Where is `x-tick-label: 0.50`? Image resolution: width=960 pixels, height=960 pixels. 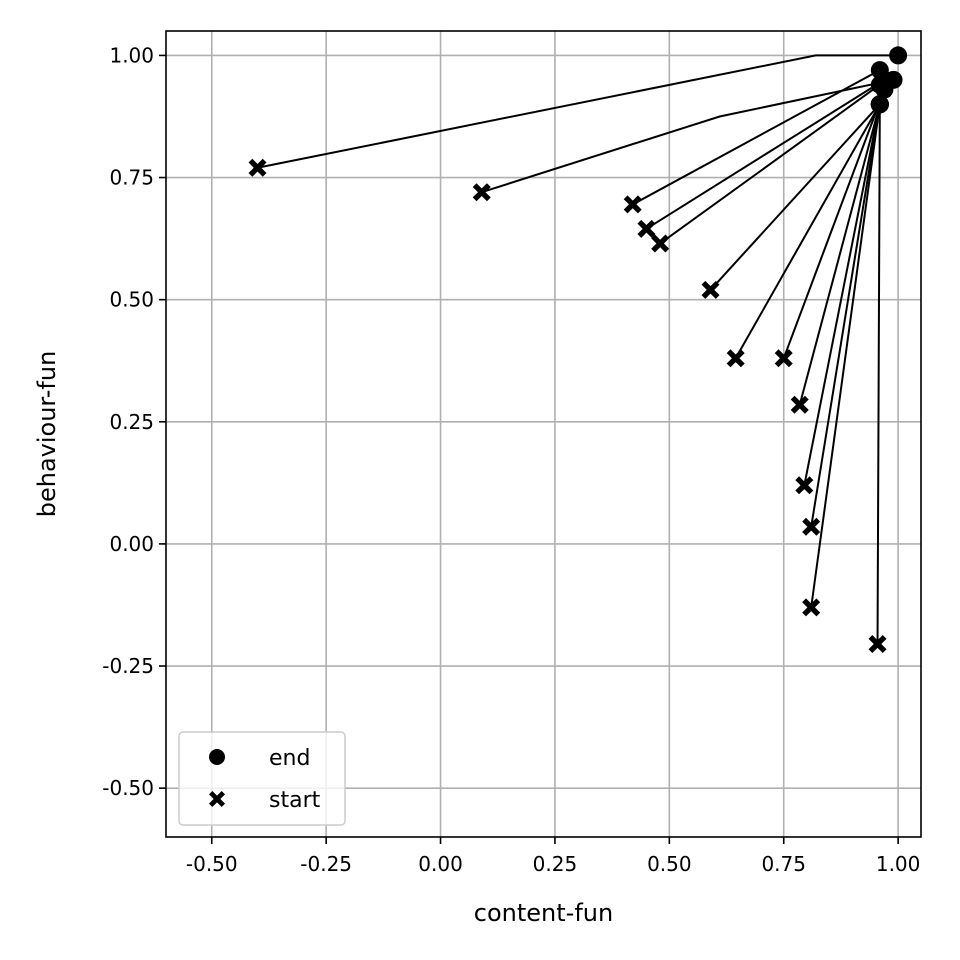 x-tick-label: 0.50 is located at coordinates (669, 864).